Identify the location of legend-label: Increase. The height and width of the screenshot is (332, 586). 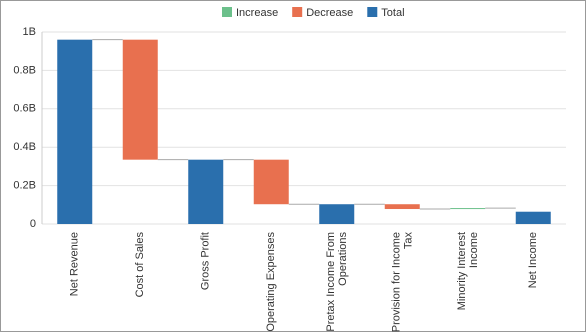
(257, 13).